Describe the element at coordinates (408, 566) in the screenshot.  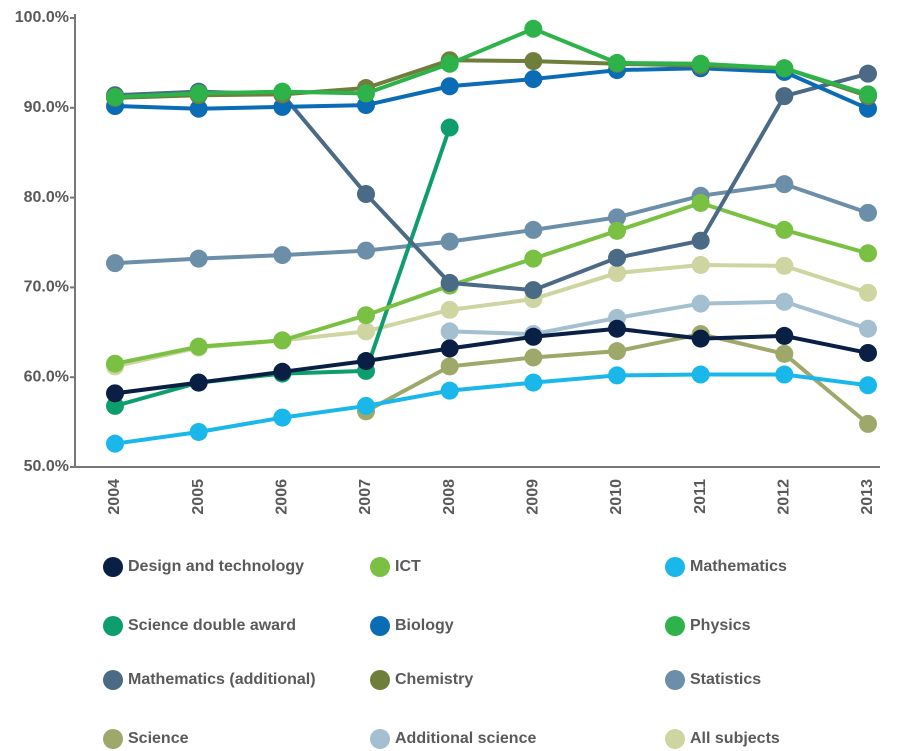
I see `legend-label: ICT` at that location.